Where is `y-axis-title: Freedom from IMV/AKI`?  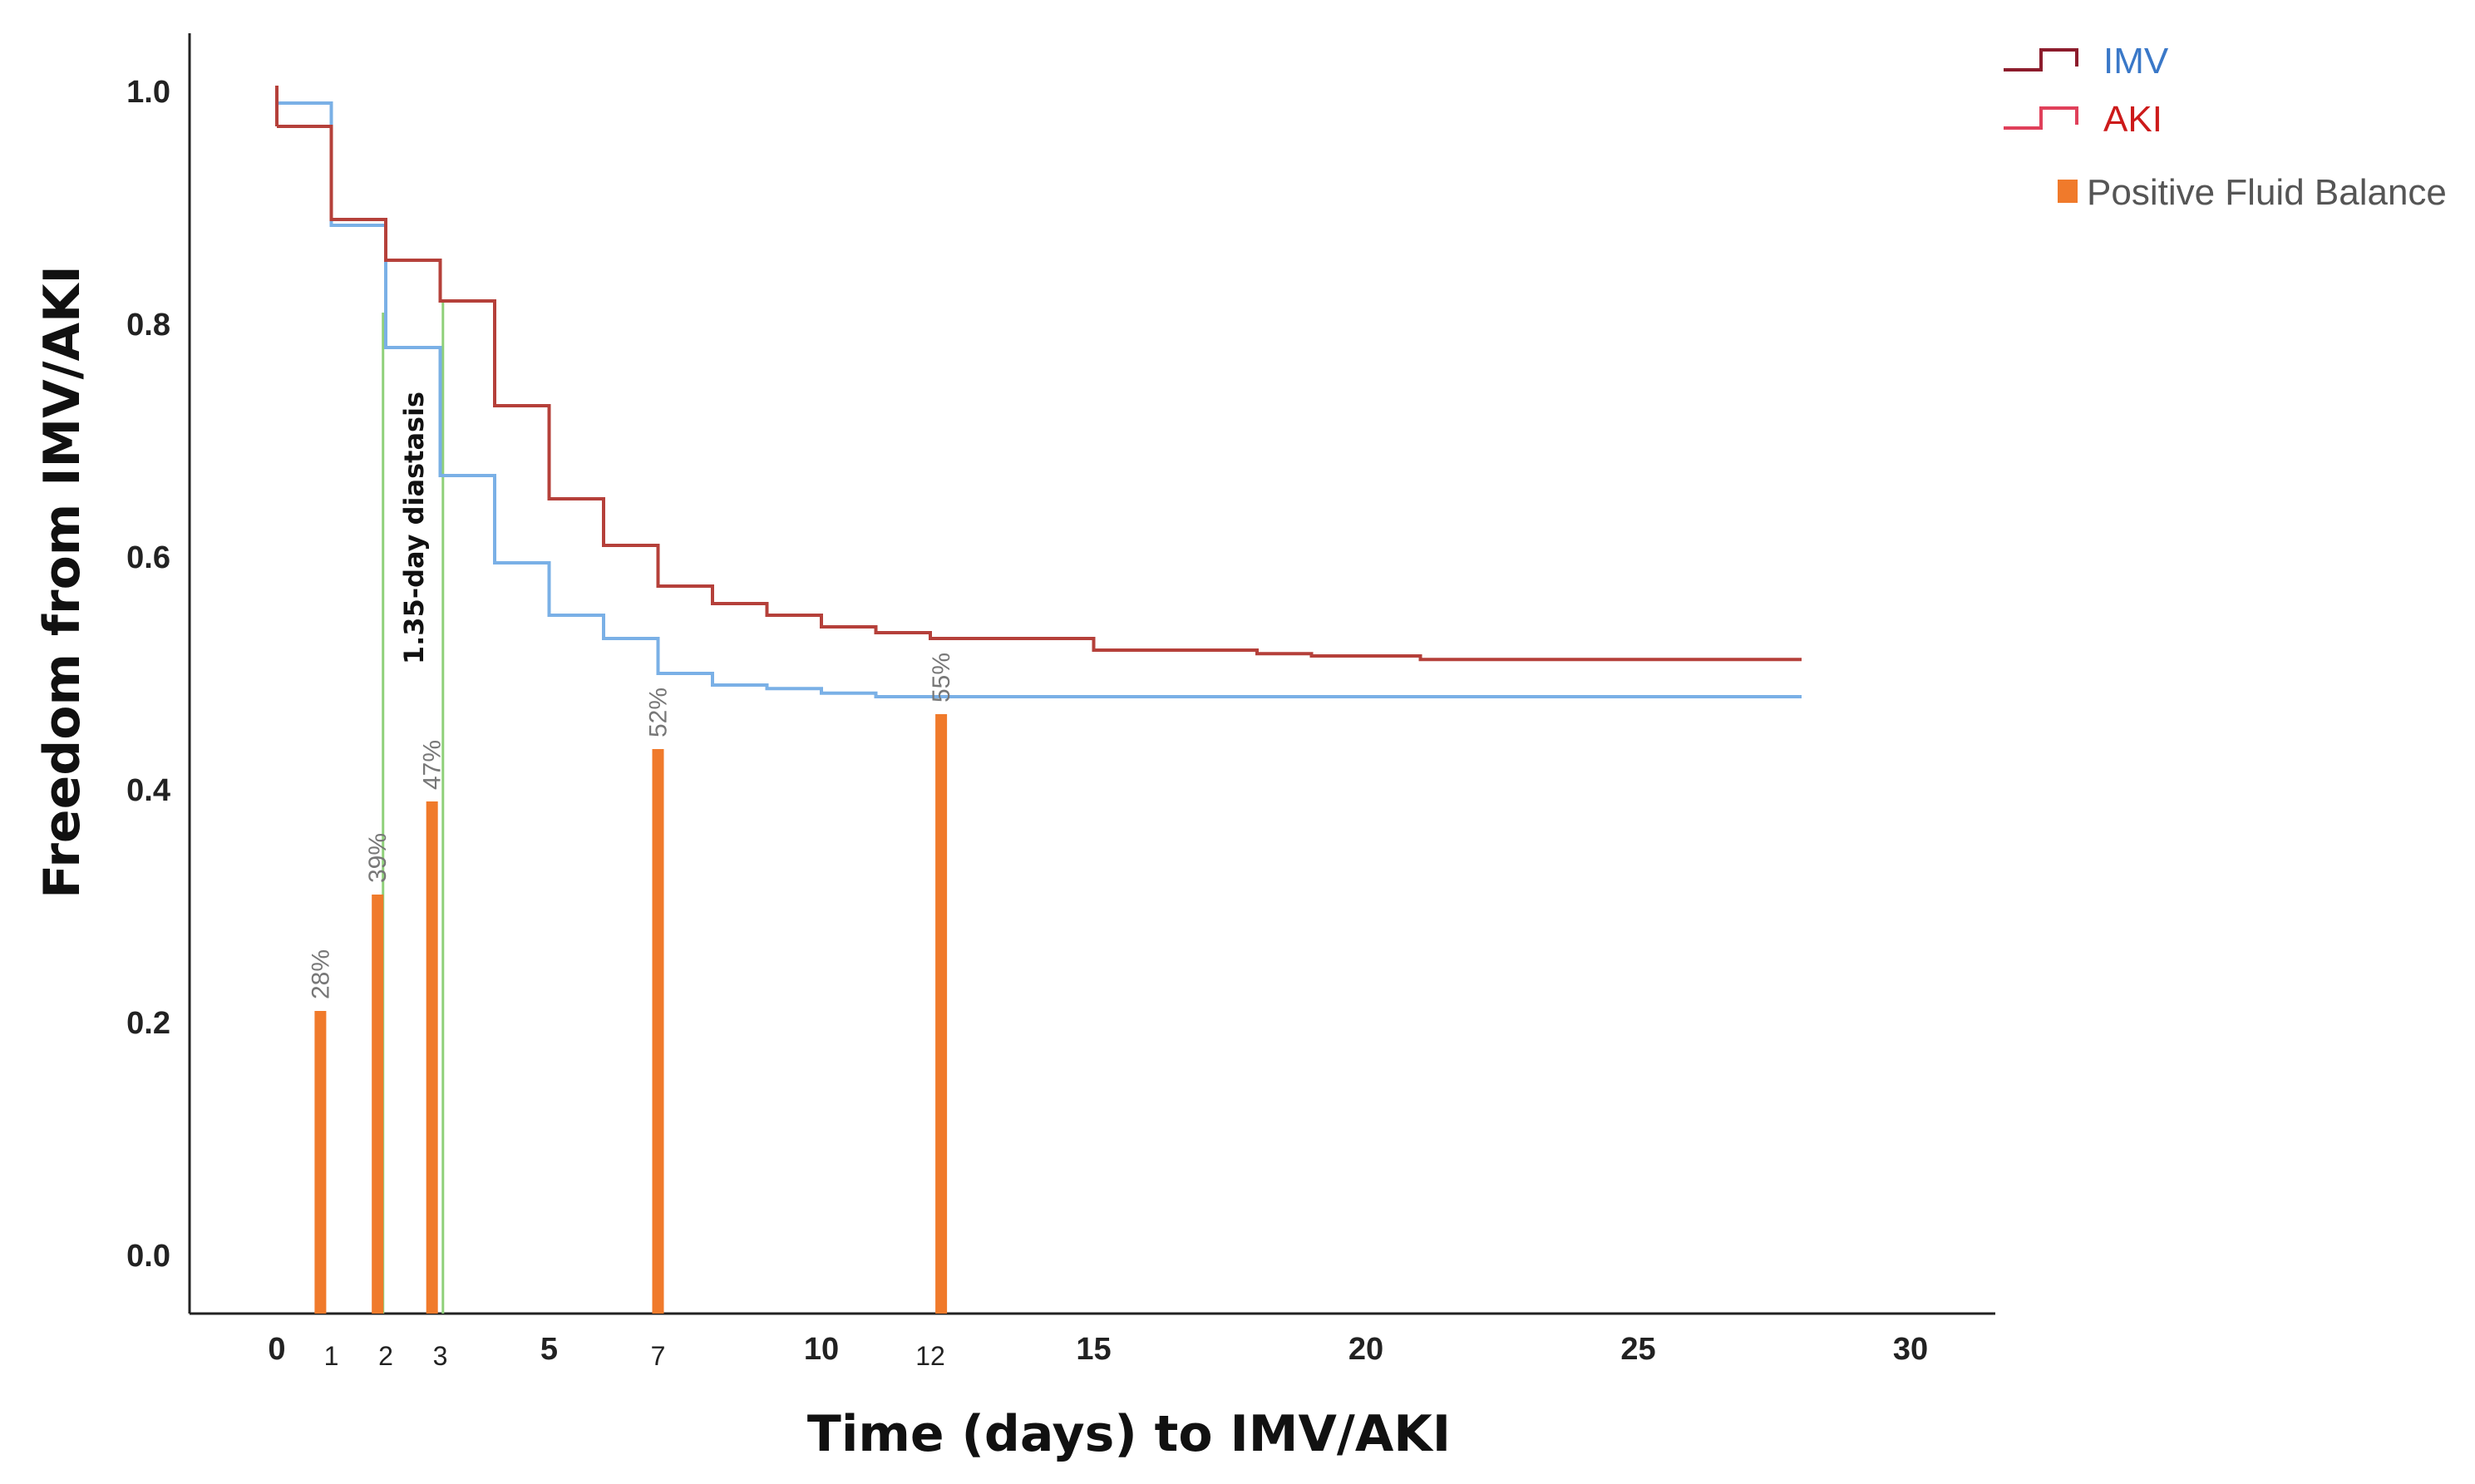
y-axis-title: Freedom from IMV/AKI is located at coordinates (62, 582).